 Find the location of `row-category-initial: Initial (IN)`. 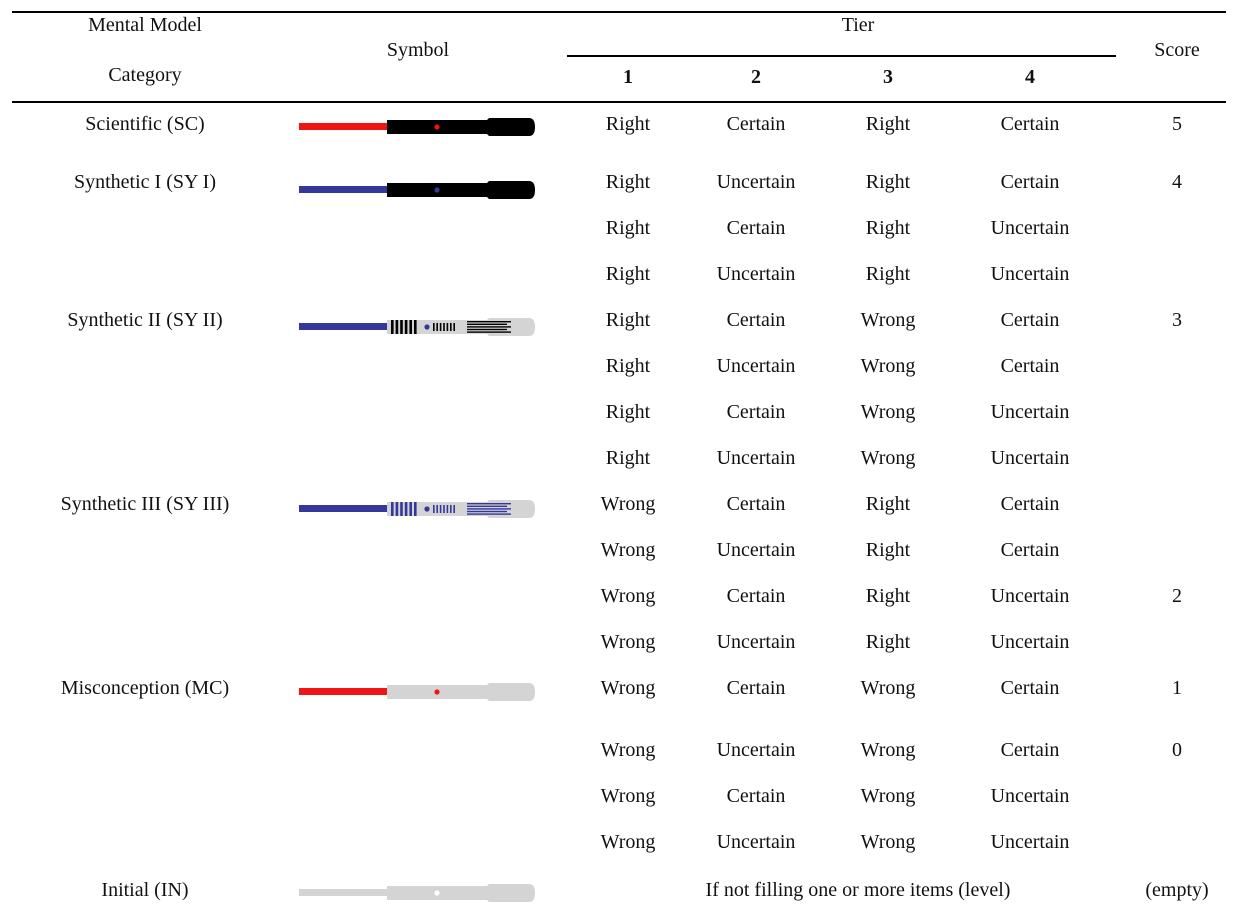

row-category-initial: Initial (IN) is located at coordinates (145, 890).